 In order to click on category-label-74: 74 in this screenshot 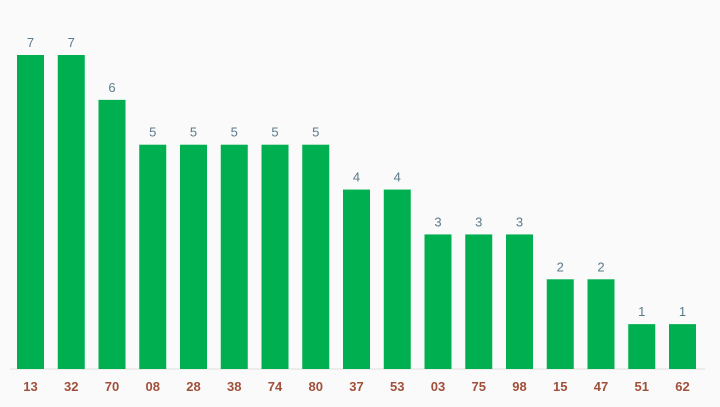, I will do `click(275, 386)`.